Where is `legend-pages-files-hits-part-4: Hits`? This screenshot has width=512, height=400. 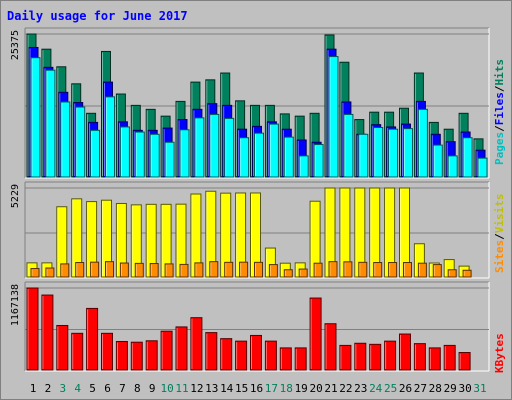
legend-pages-files-hits-part-4: Hits is located at coordinates (499, 72).